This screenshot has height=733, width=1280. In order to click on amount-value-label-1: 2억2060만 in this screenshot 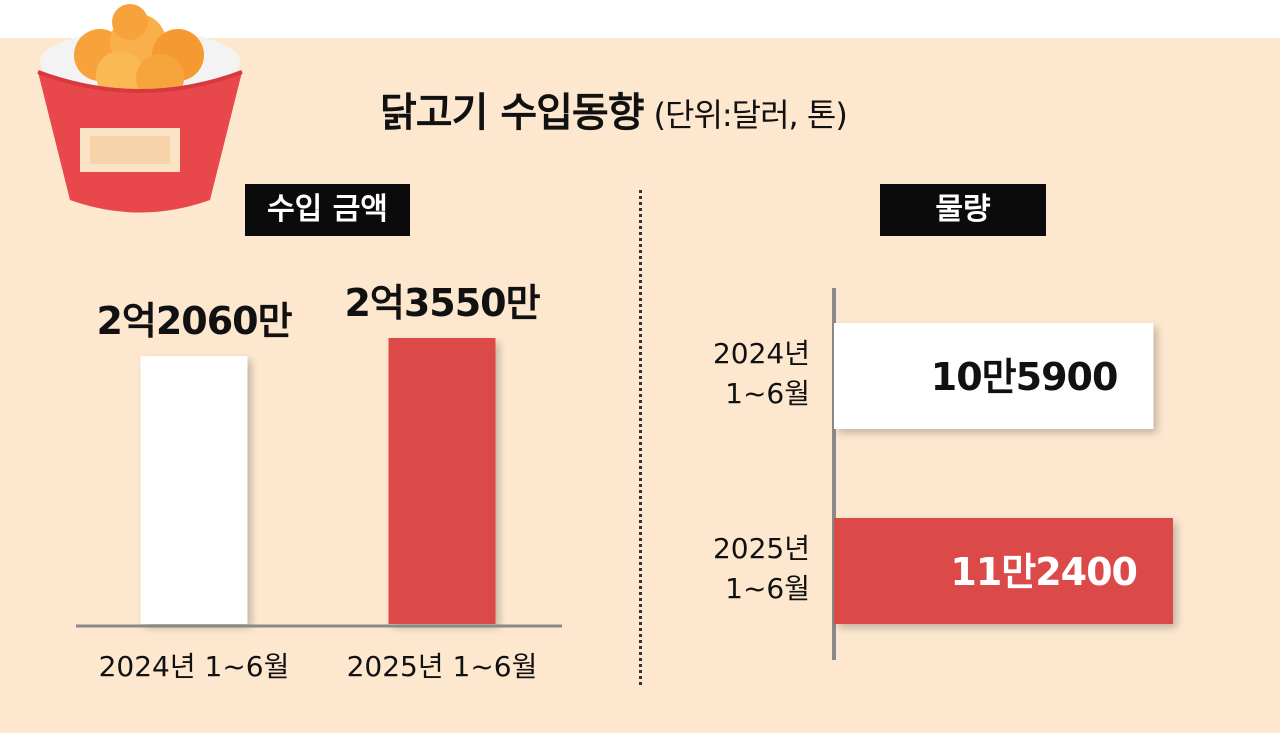, I will do `click(194, 321)`.